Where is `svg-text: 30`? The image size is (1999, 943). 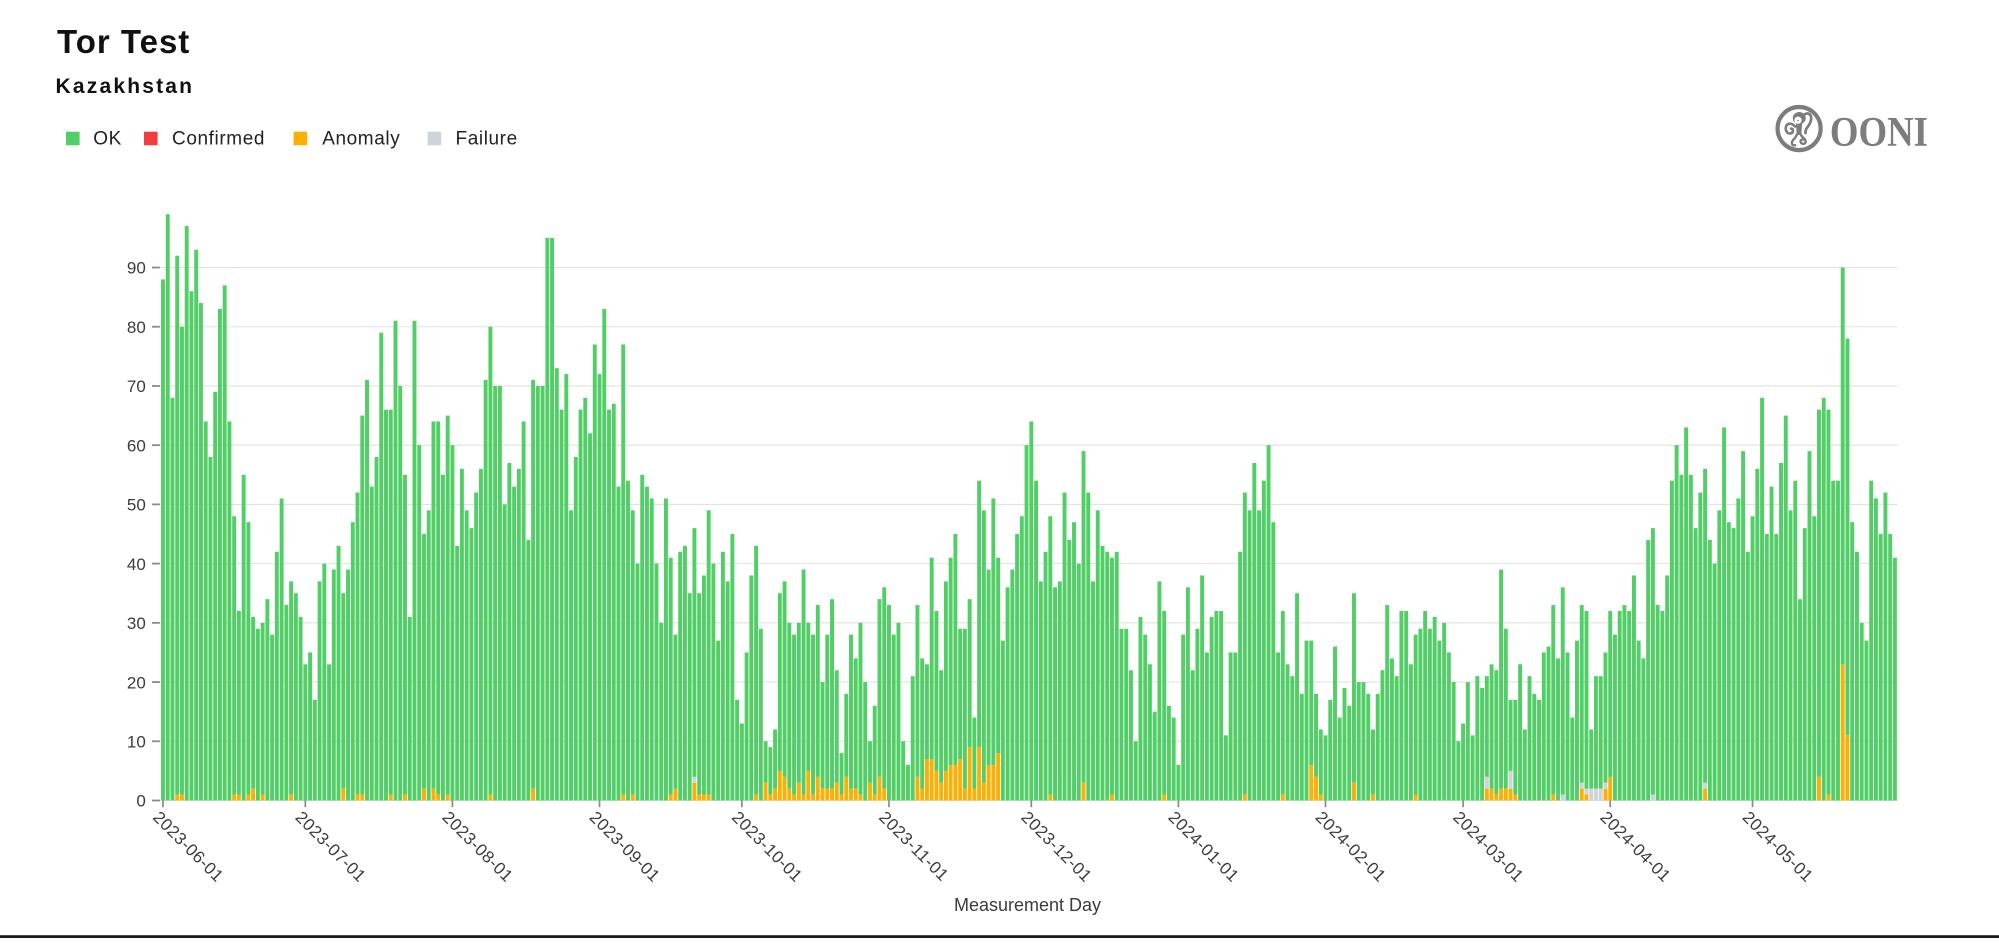 svg-text: 30 is located at coordinates (136, 623).